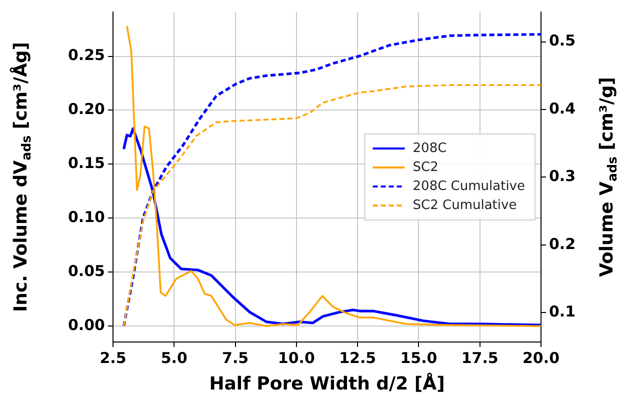 This screenshot has width=626, height=405. What do you see at coordinates (562, 311) in the screenshot?
I see `y2-tick-label: 0.1` at bounding box center [562, 311].